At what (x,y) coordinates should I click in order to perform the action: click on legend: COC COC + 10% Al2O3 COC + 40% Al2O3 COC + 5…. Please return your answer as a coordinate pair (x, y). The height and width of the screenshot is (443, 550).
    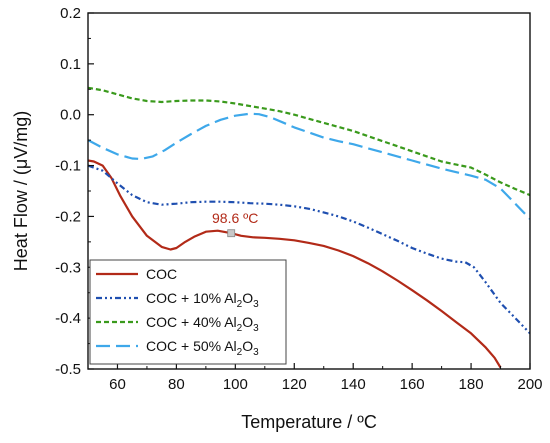
    Looking at the image, I should click on (188, 312).